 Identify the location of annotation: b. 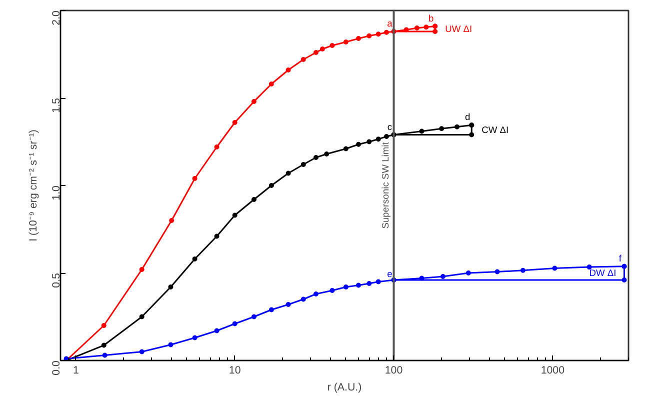
(431, 18).